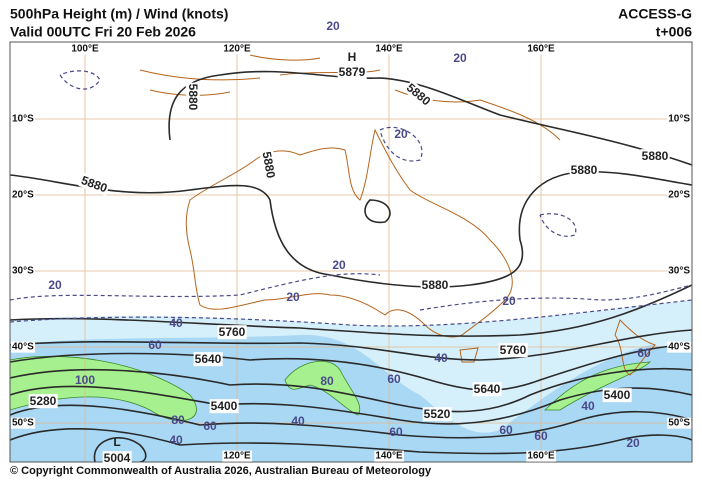 This screenshot has width=702, height=487. I want to click on height-label: 5280, so click(43, 401).